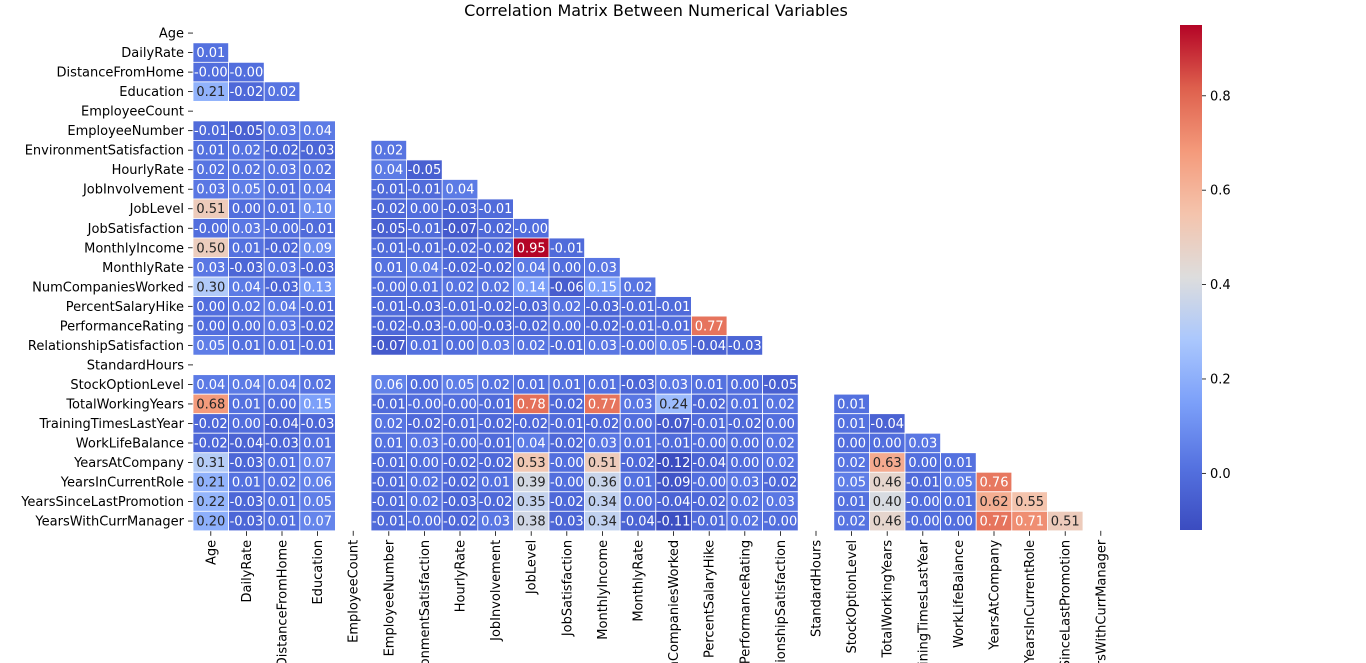  Describe the element at coordinates (994, 502) in the screenshot. I see `cell-label: 0.62` at that location.